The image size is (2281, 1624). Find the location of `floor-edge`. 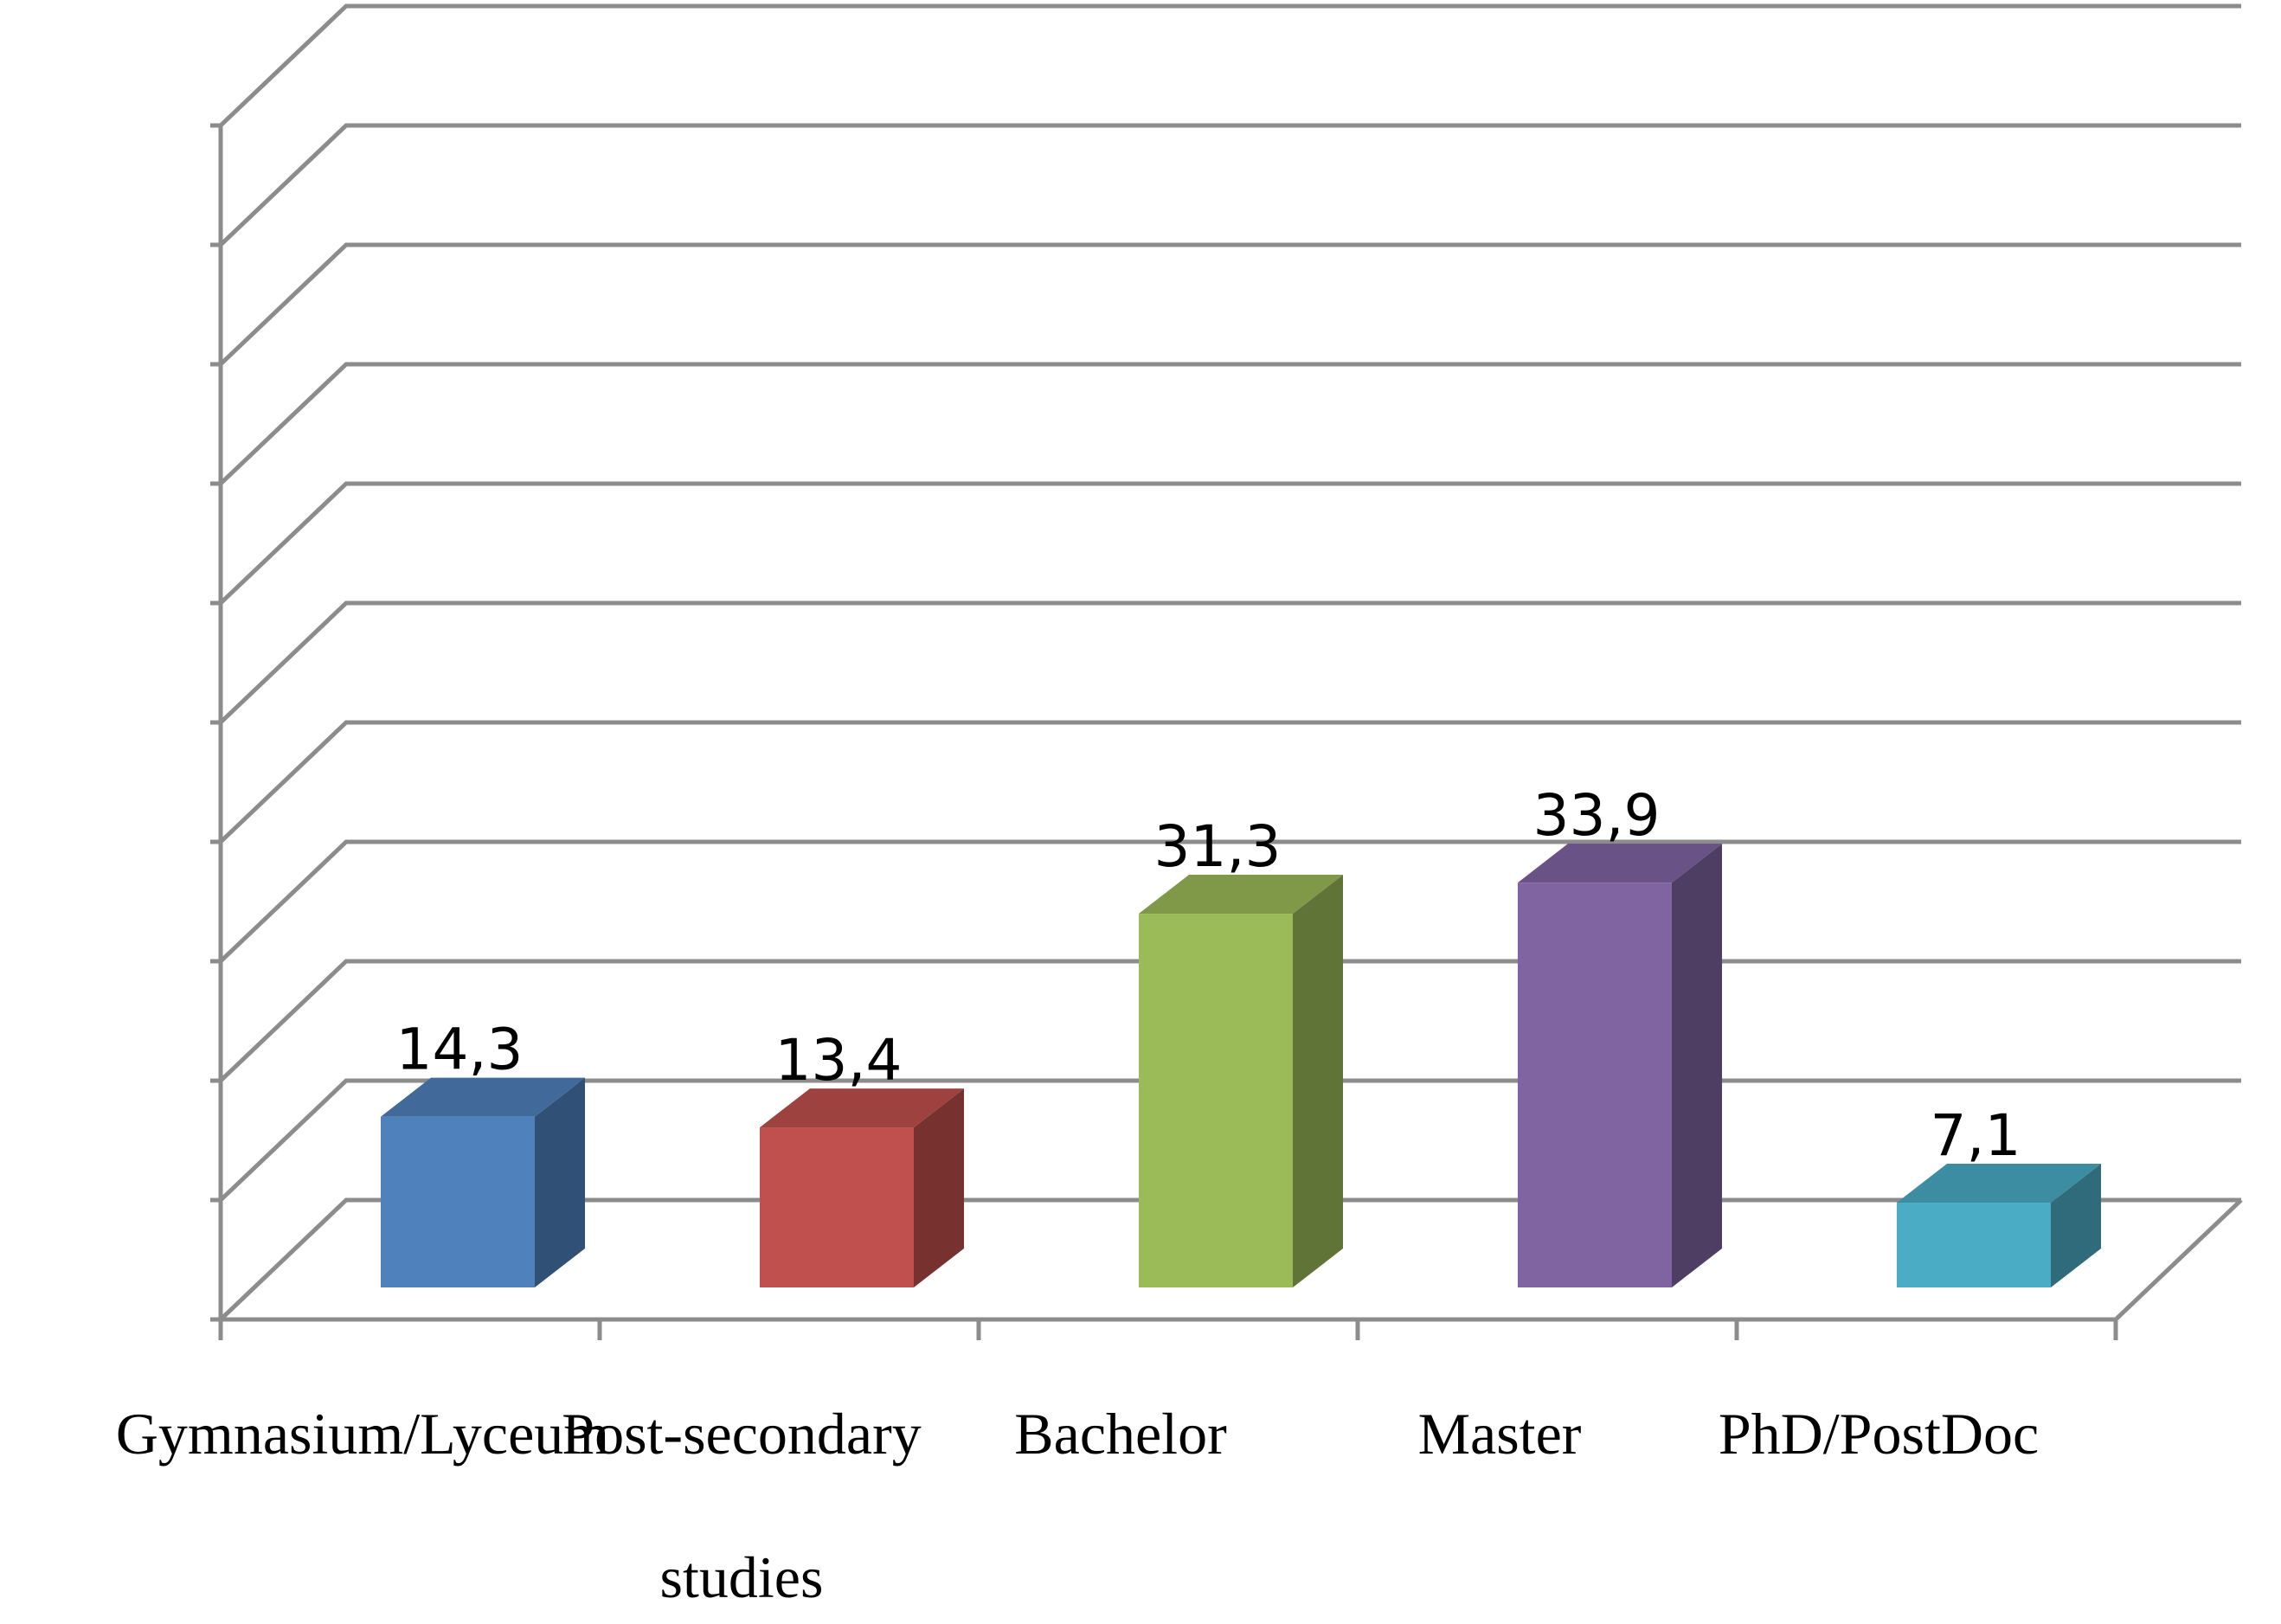

floor-edge is located at coordinates (2178, 1259).